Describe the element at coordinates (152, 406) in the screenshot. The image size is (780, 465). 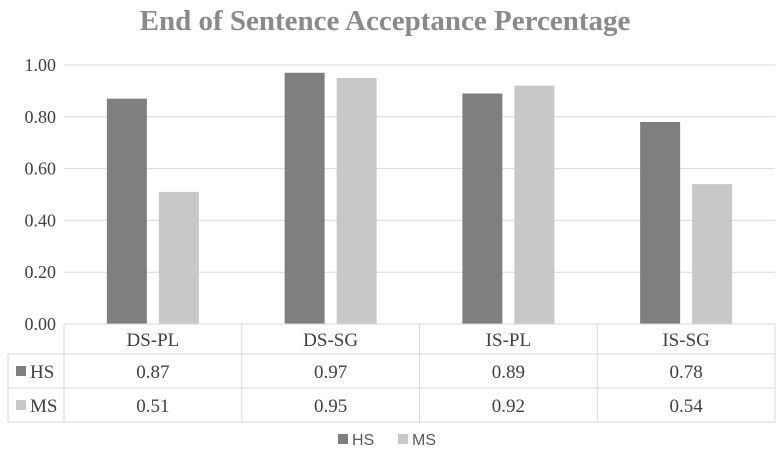
I see `data-label: 0.51` at that location.